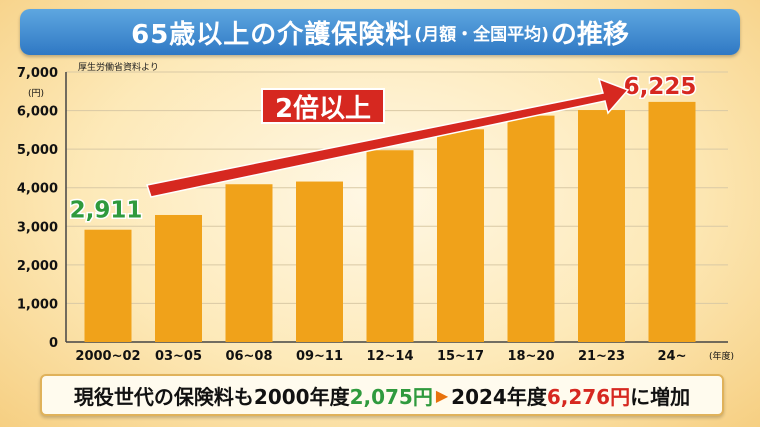  What do you see at coordinates (601, 356) in the screenshot?
I see `x-tick-label: 21~23` at bounding box center [601, 356].